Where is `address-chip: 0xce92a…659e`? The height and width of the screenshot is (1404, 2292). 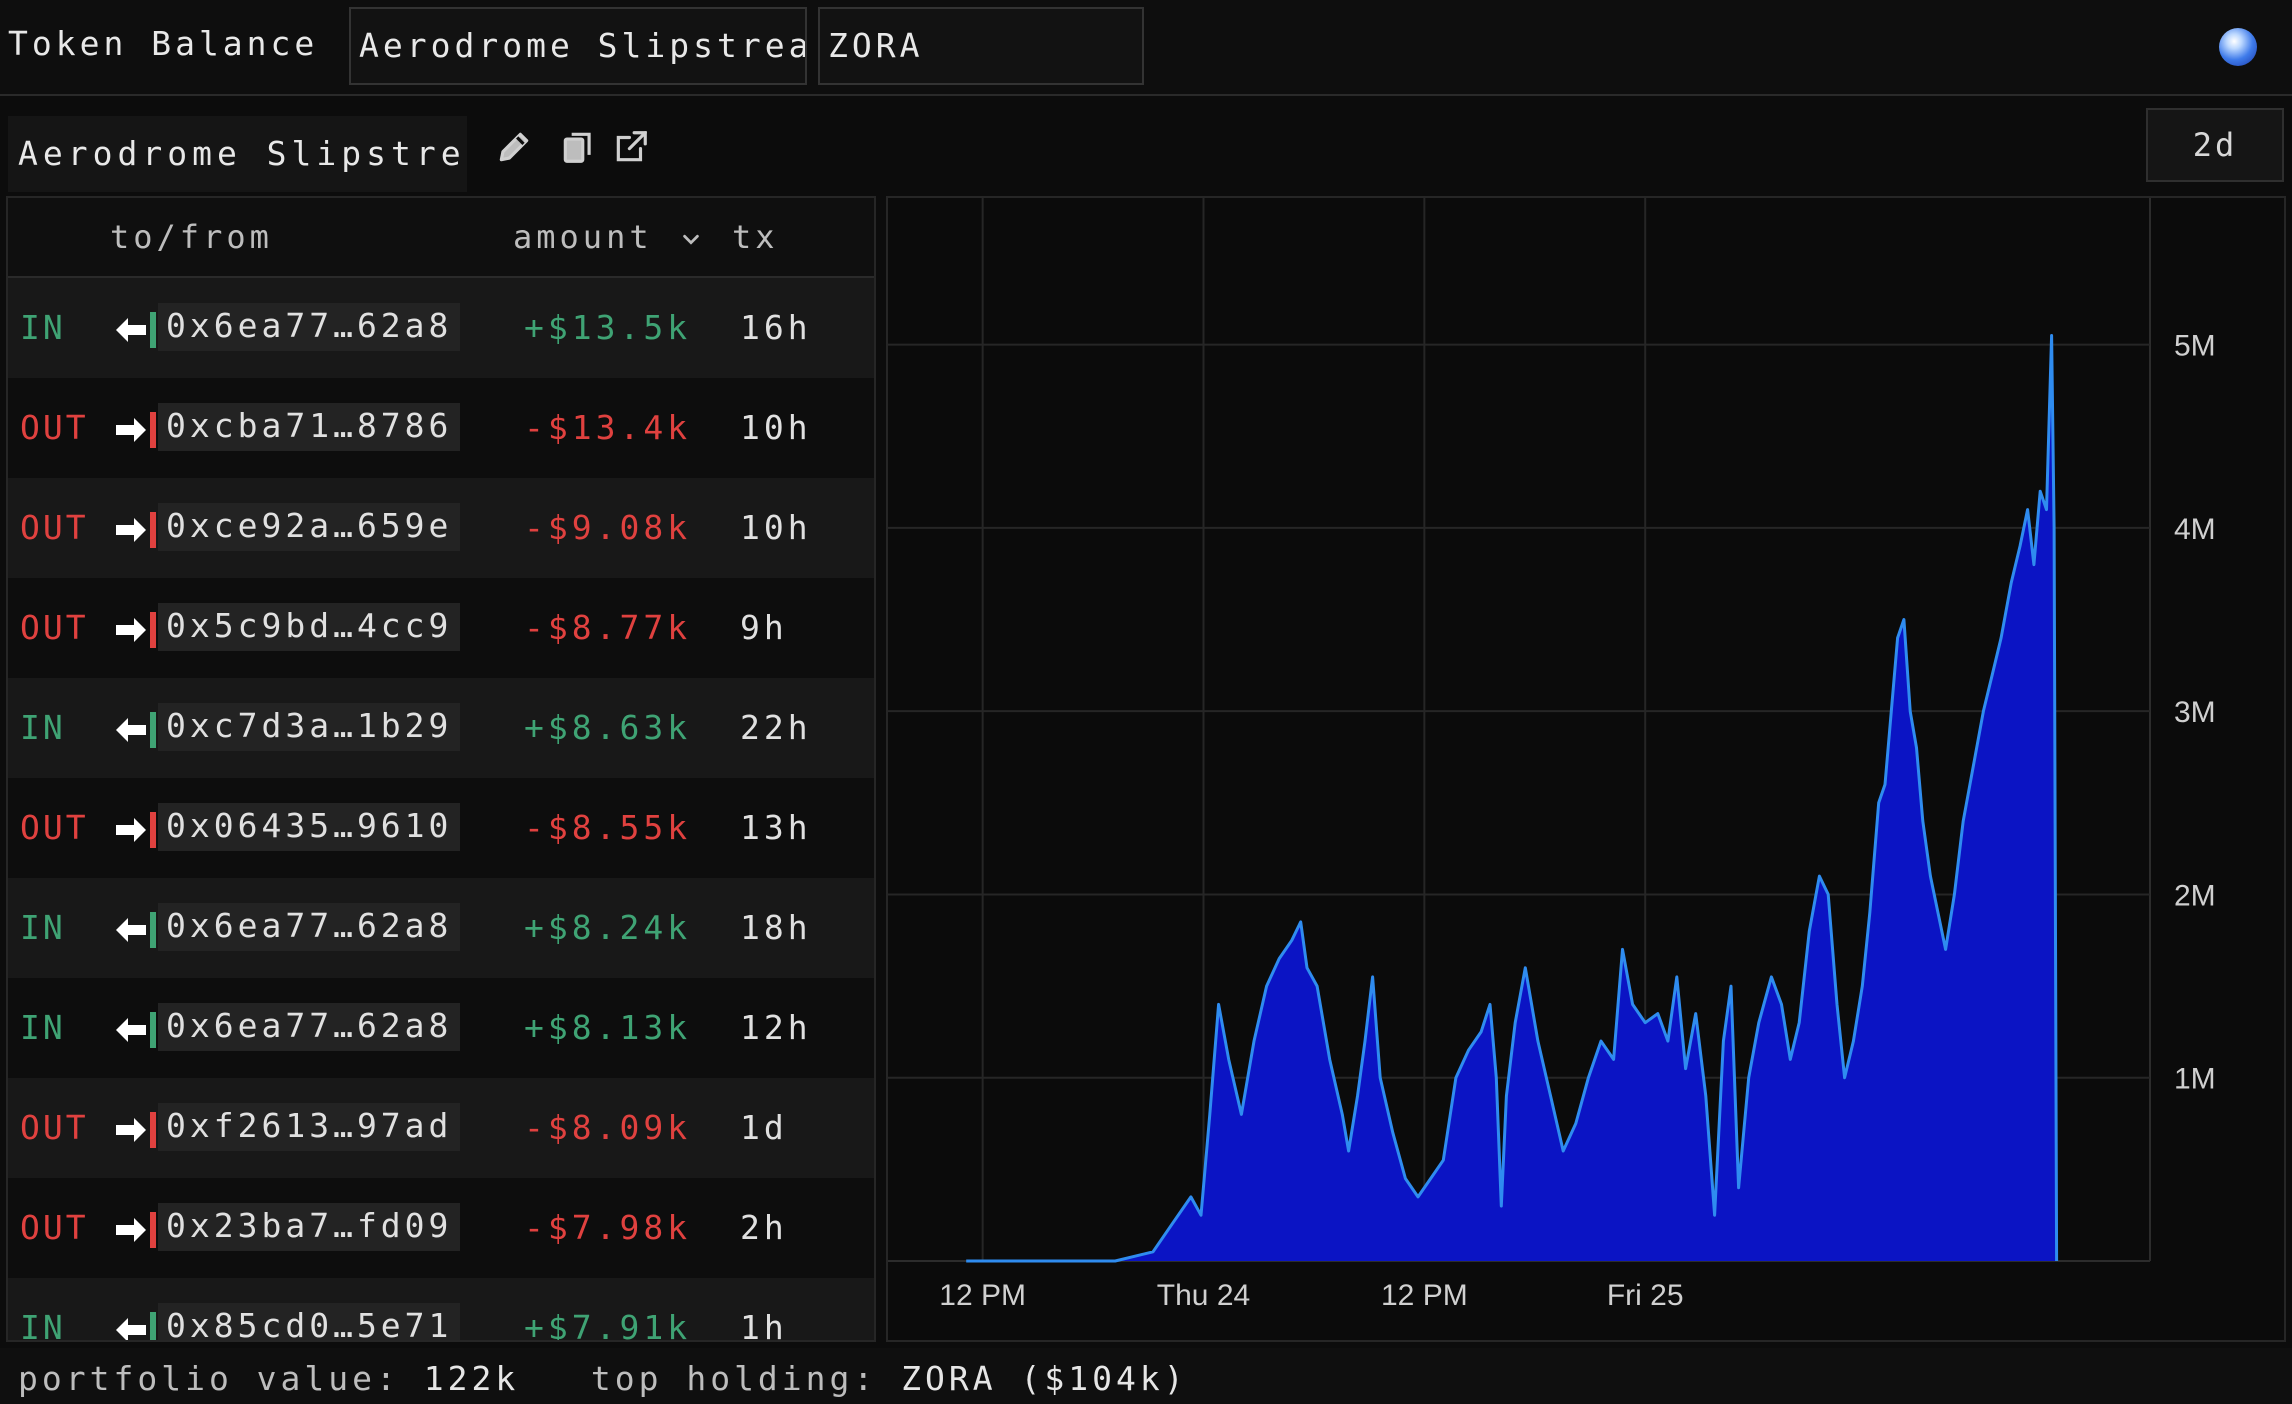 address-chip: 0xce92a…659e is located at coordinates (309, 527).